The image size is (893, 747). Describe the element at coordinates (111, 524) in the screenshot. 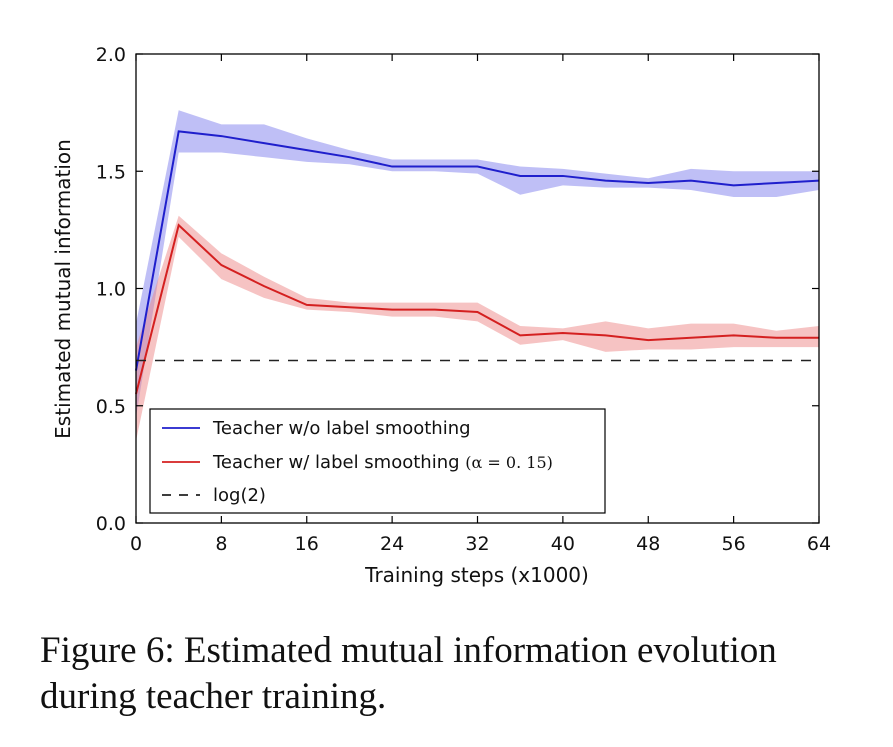

I see `y-tick-label-0: 0.0` at that location.